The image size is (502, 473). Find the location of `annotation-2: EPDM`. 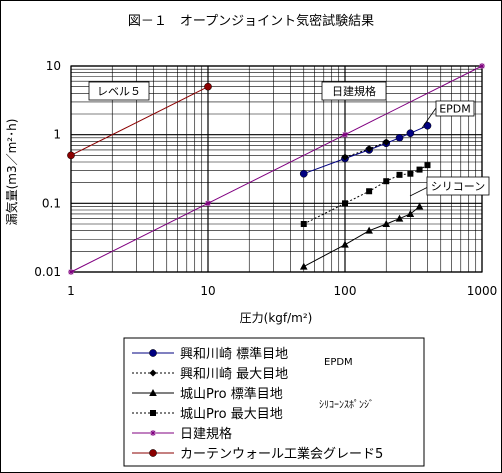

annotation-2: EPDM is located at coordinates (448, 114).